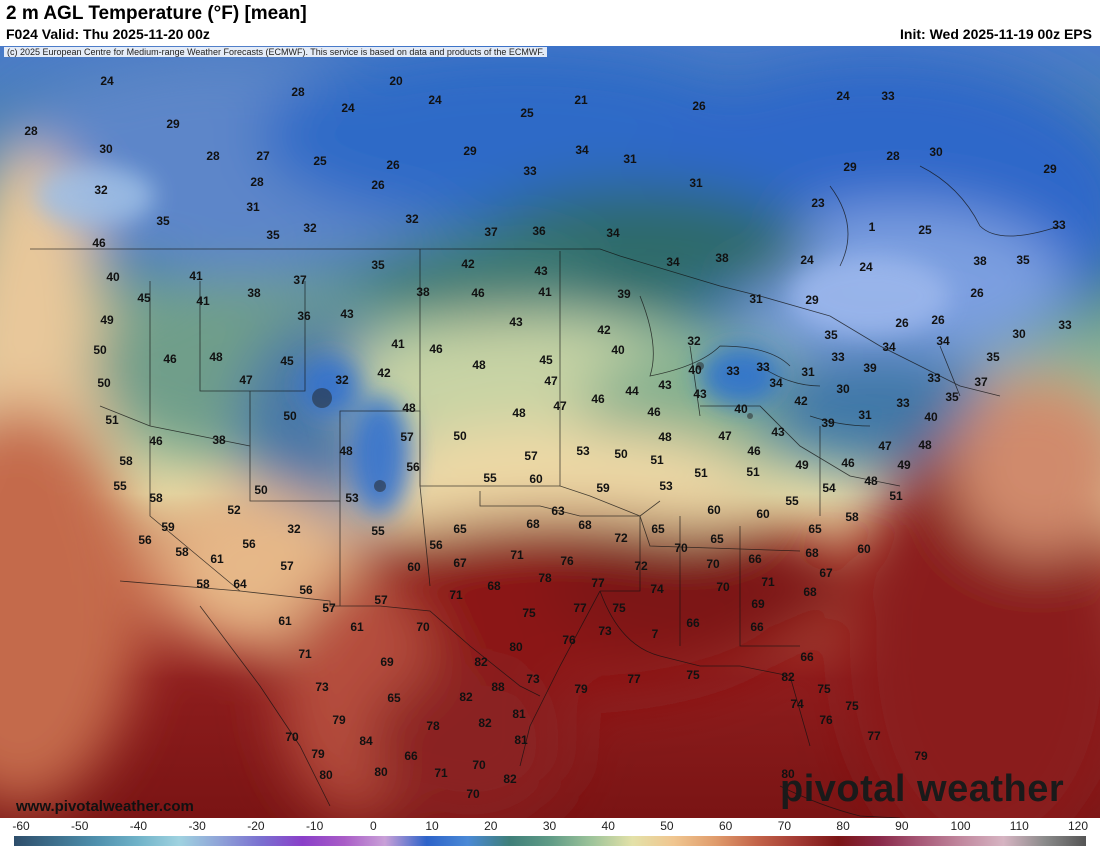 The height and width of the screenshot is (850, 1100). What do you see at coordinates (234, 510) in the screenshot?
I see `temperature-label: 52` at bounding box center [234, 510].